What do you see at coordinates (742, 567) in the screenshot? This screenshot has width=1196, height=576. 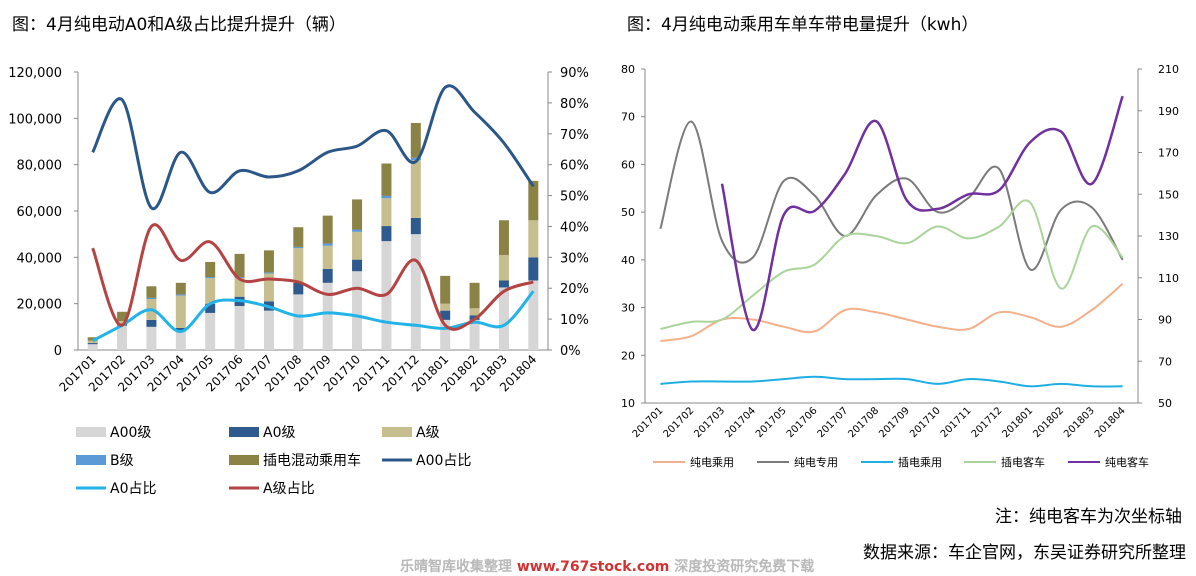 I see `watermark-text-b: 深度投资研究免费下载` at bounding box center [742, 567].